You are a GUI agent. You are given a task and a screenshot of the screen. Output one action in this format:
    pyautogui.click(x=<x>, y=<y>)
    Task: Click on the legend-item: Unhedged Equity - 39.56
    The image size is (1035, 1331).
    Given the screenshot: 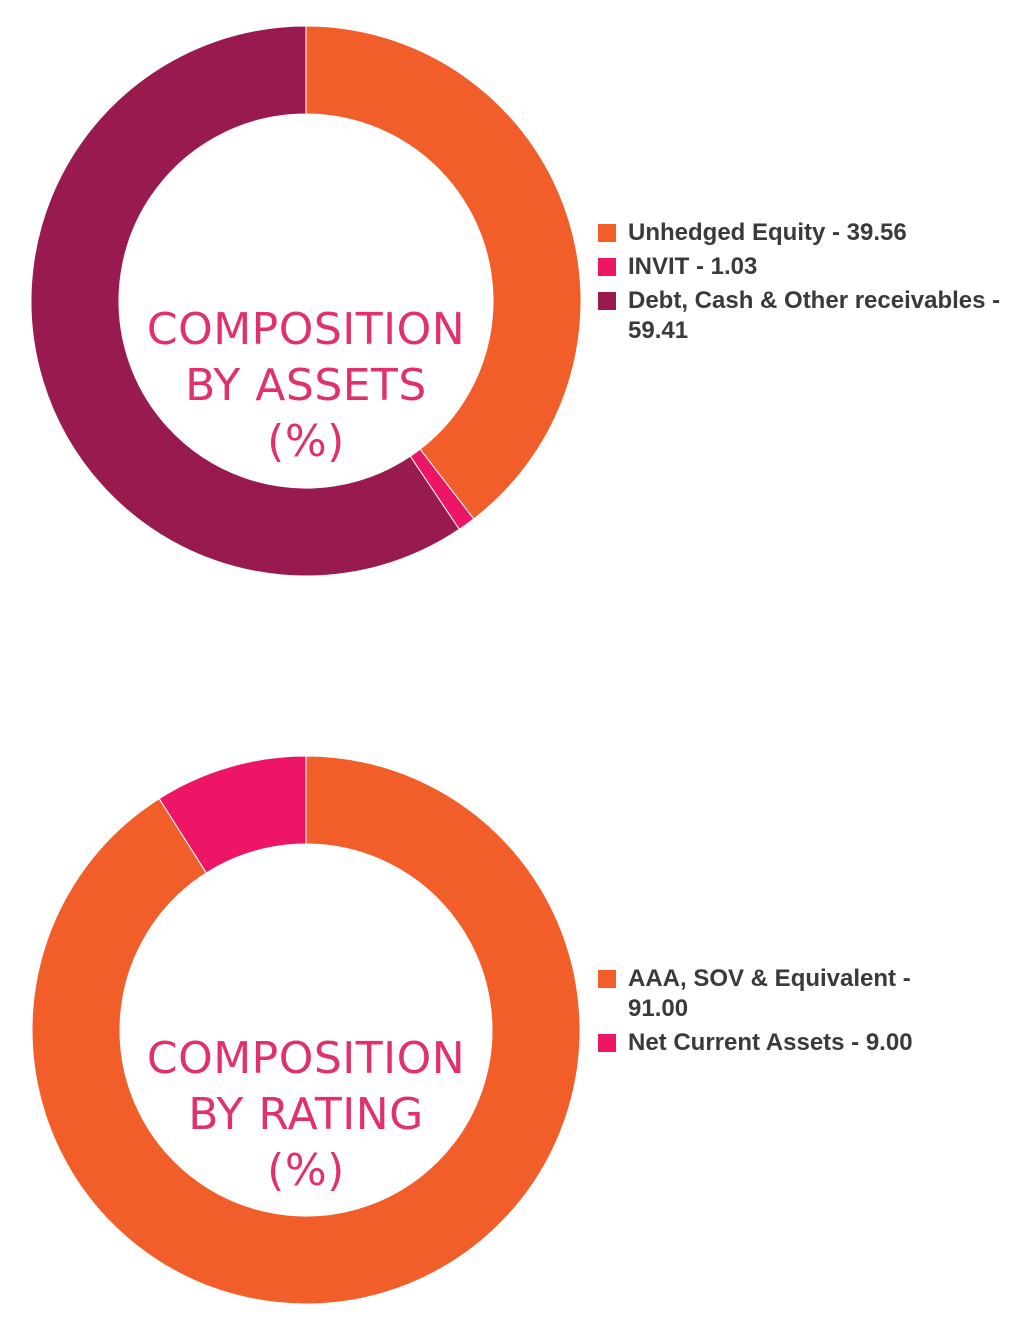 What is the action you would take?
    pyautogui.click(x=813, y=233)
    